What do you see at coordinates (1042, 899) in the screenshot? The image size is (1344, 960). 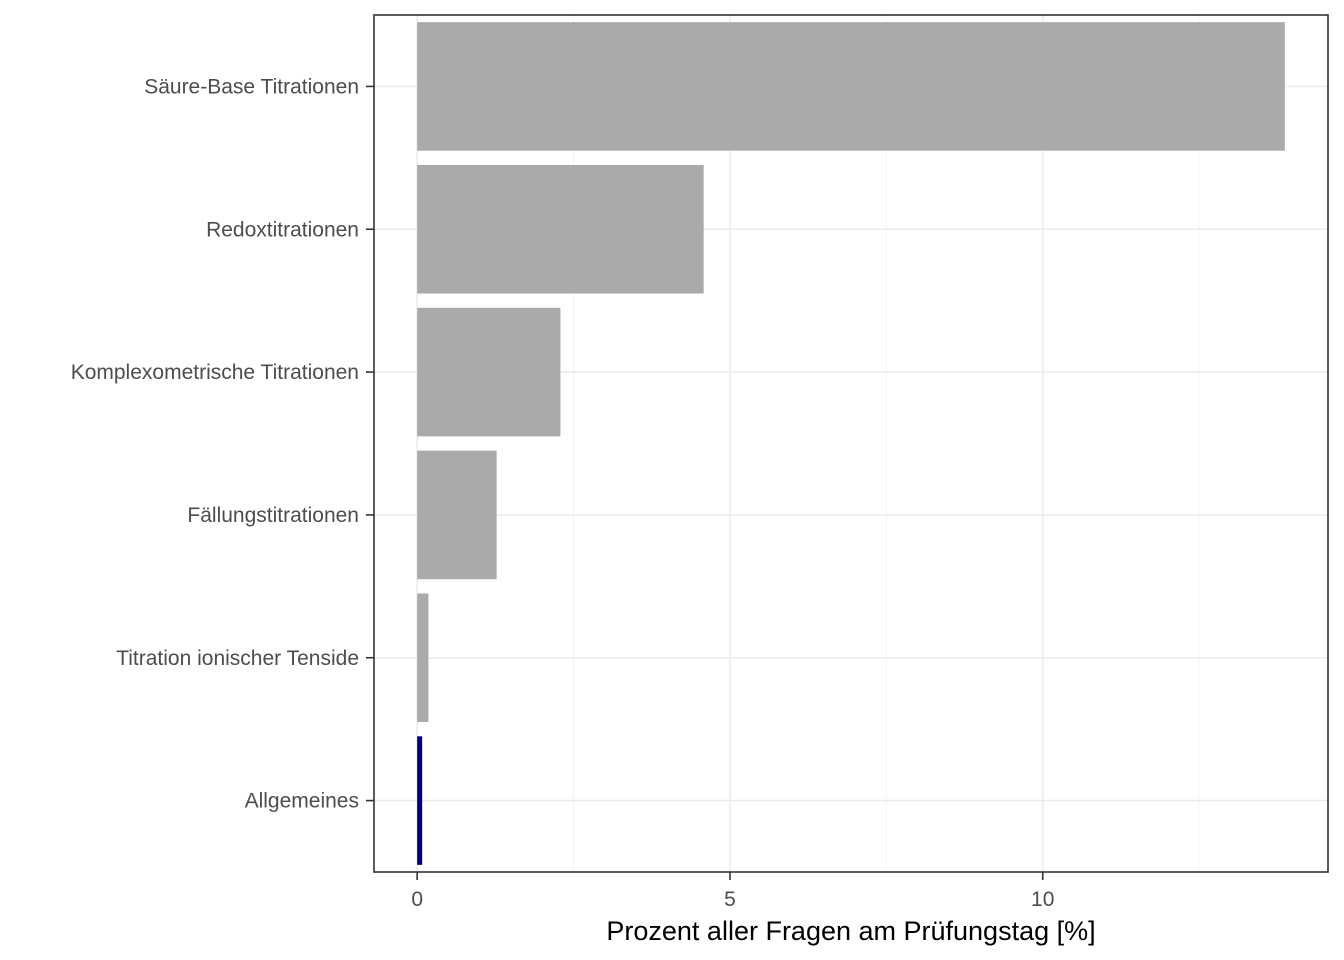 I see `x-tick-label: 10` at bounding box center [1042, 899].